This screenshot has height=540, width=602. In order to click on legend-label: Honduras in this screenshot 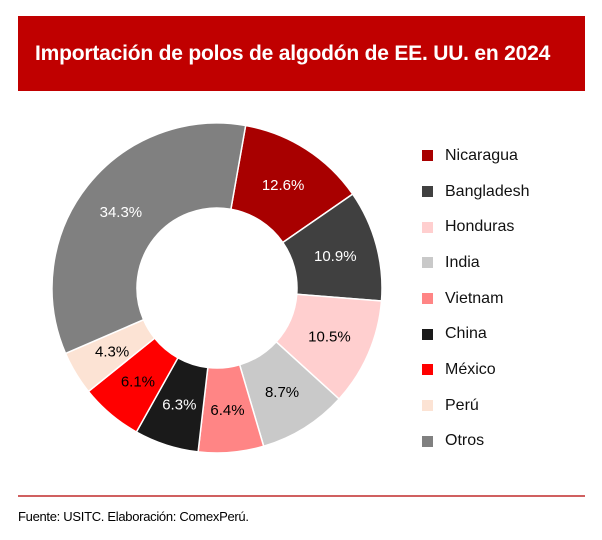, I will do `click(480, 227)`.